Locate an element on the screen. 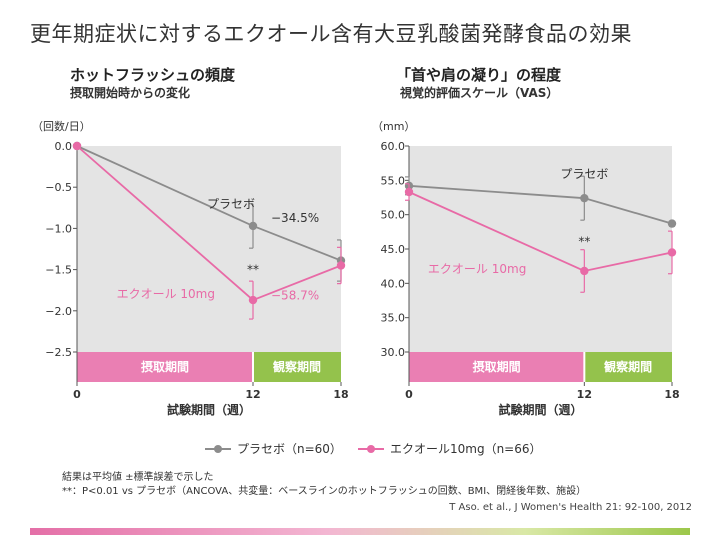 This screenshot has width=720, height=540. y-tick-label: −0.5 is located at coordinates (58, 187).